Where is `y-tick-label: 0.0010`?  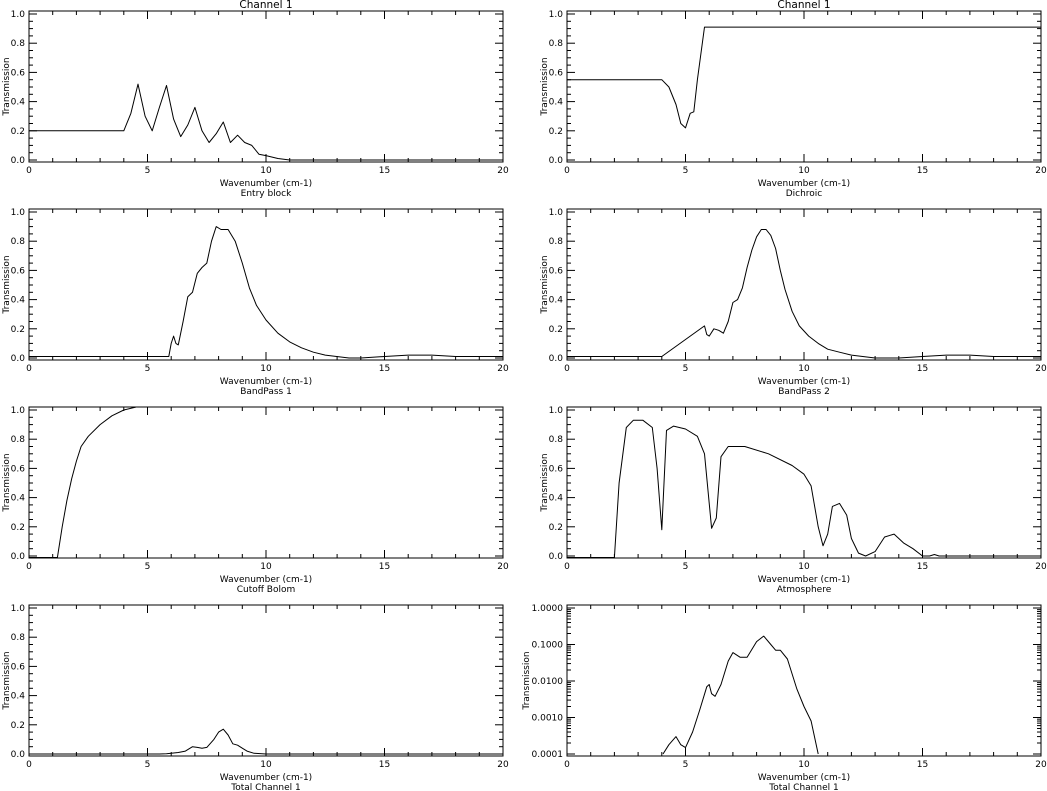
y-tick-label: 0.0010 is located at coordinates (548, 719).